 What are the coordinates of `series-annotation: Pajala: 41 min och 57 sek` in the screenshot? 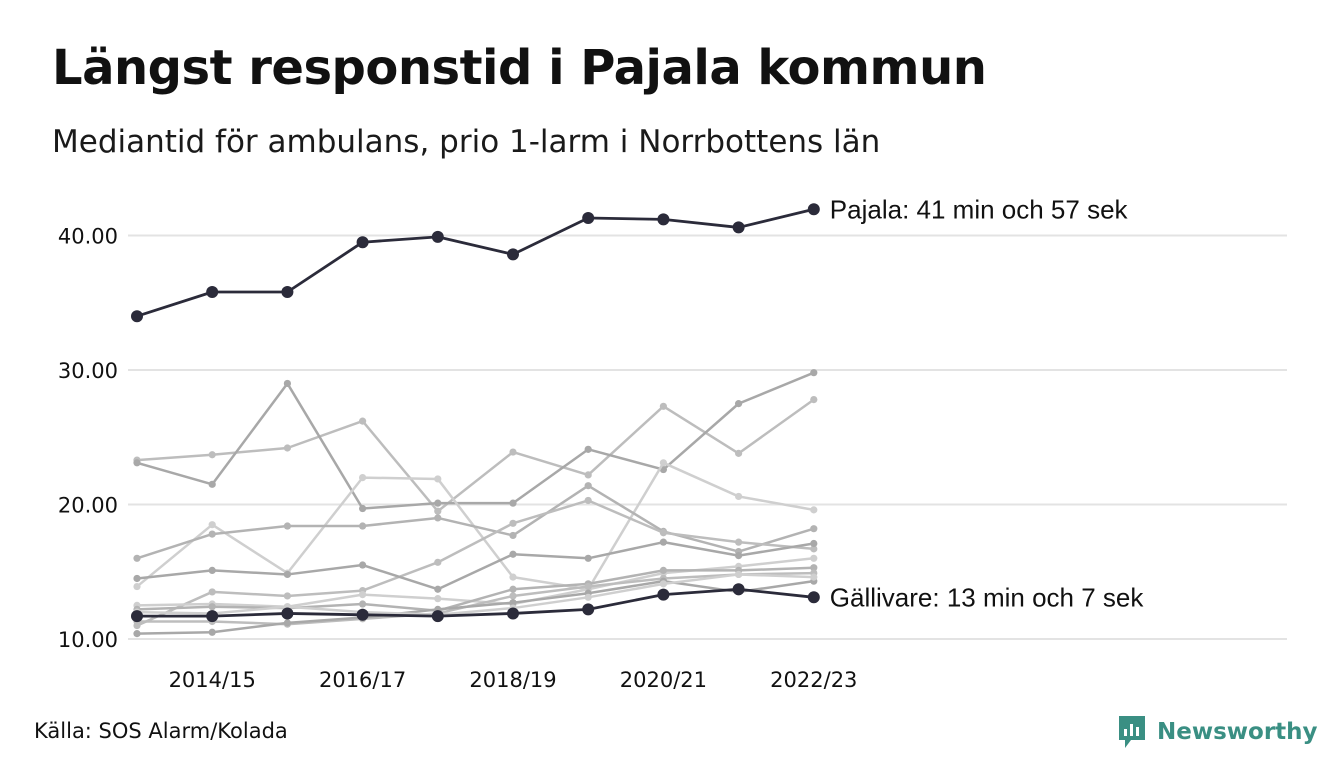 It's located at (979, 209).